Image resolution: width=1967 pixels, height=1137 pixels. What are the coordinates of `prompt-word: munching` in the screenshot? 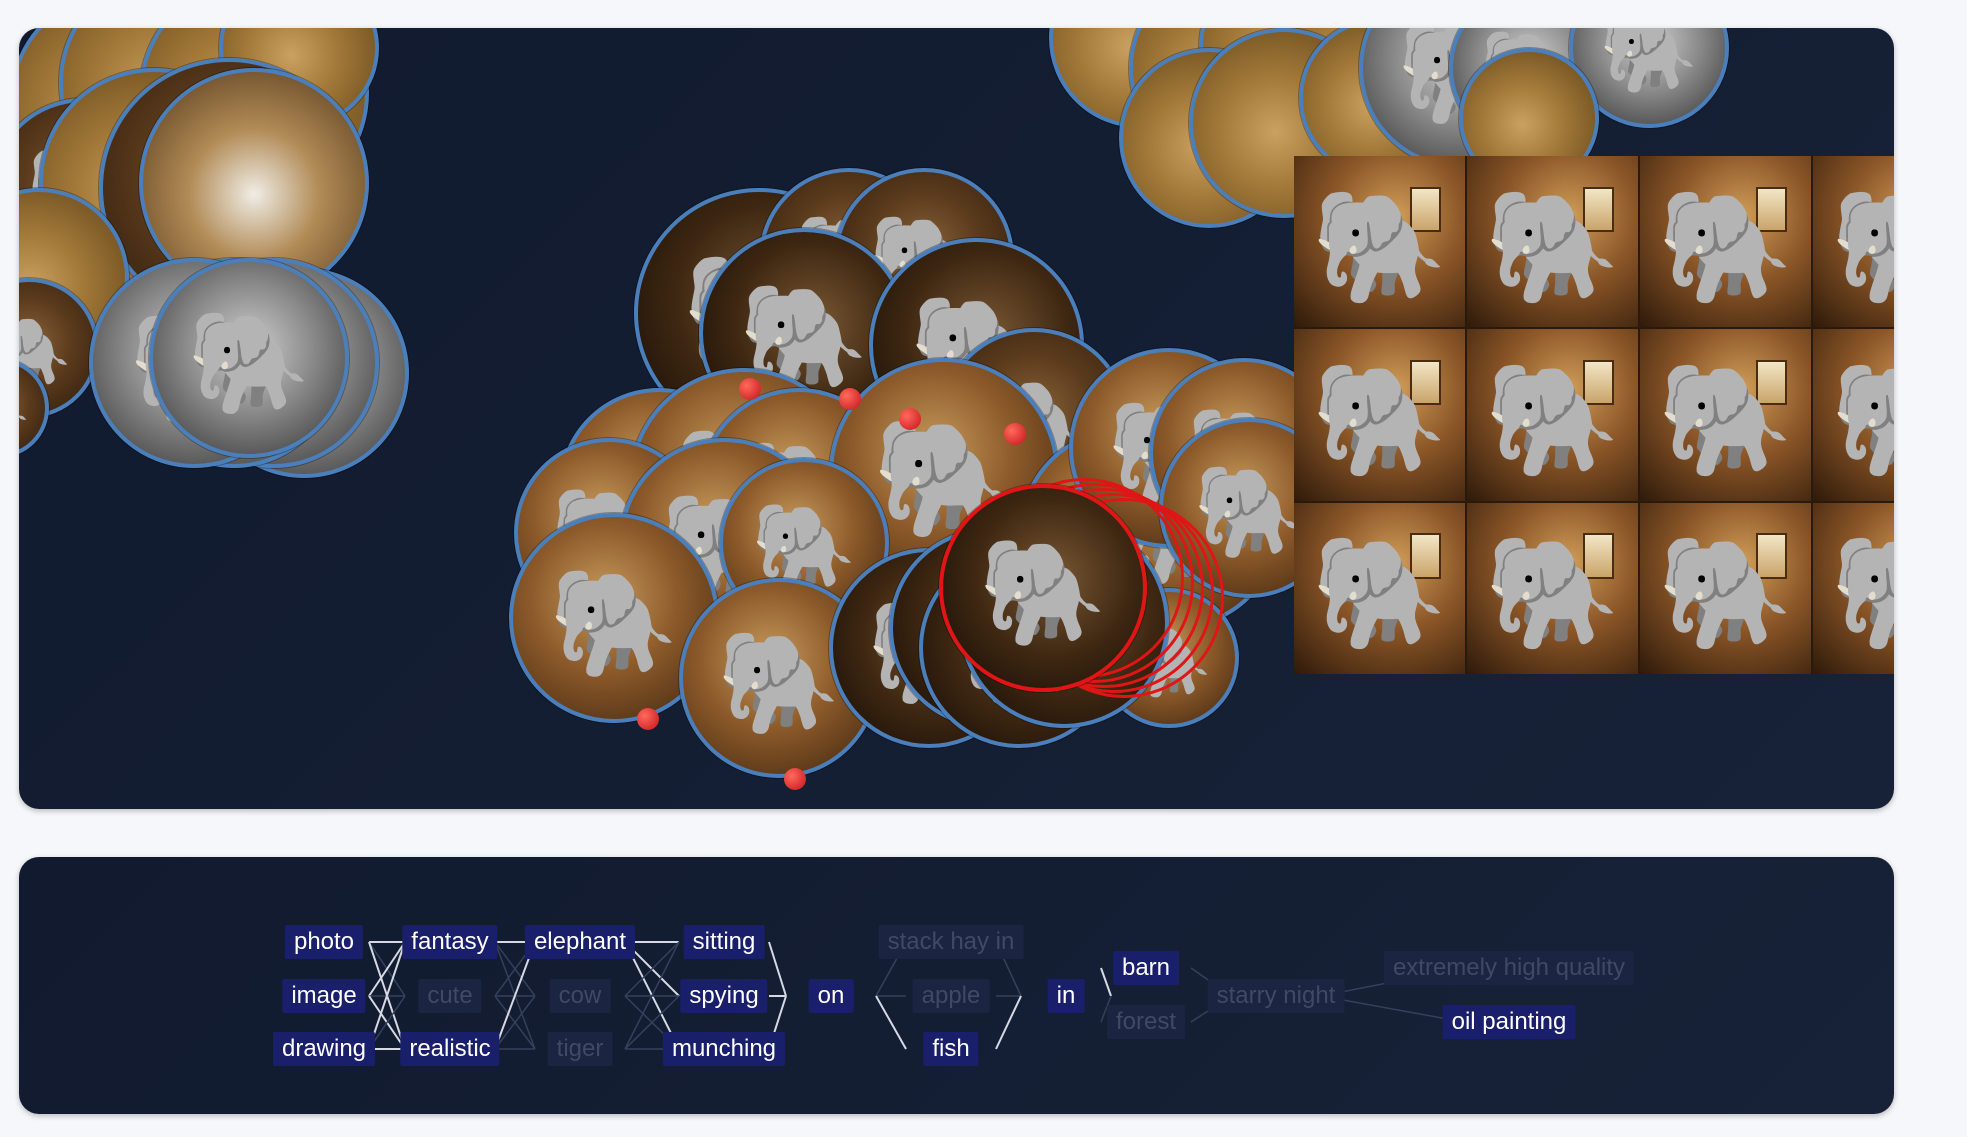 It's located at (724, 1049).